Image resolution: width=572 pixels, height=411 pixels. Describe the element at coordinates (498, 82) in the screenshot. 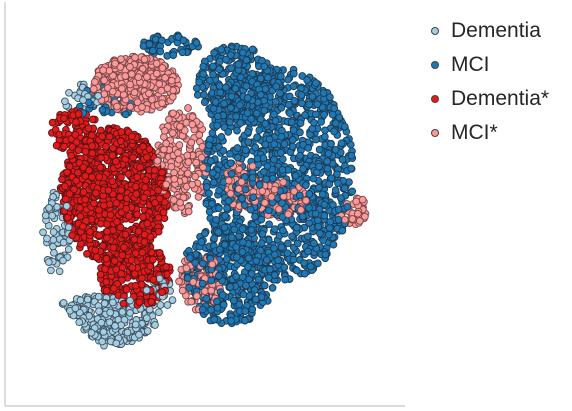

I see `legend: Dementia MCI Dementia* MCI*` at that location.